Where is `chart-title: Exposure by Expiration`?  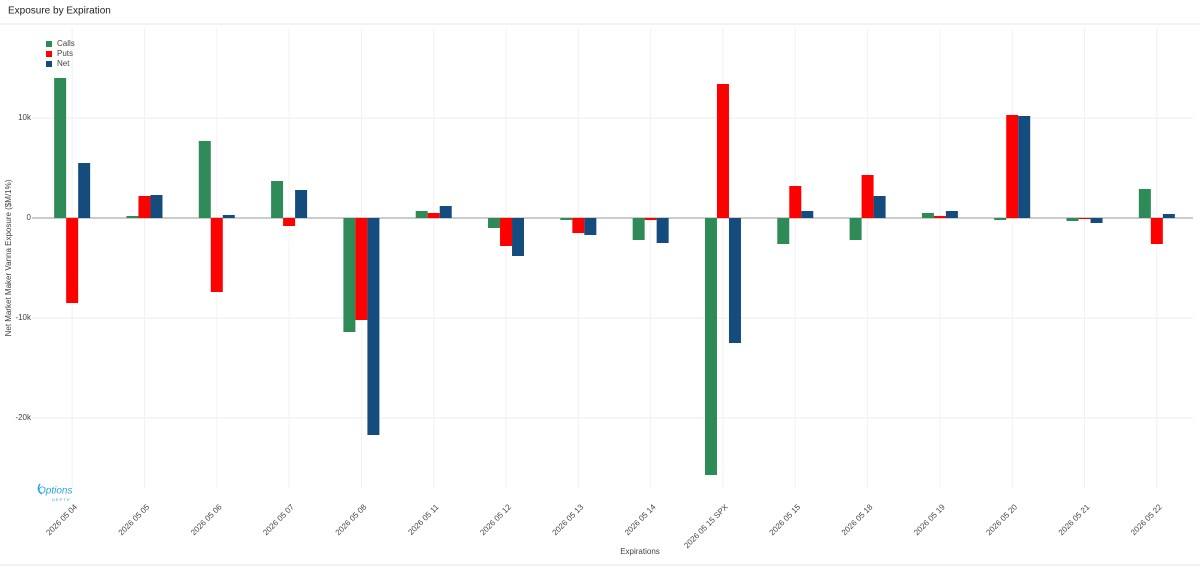
chart-title: Exposure by Expiration is located at coordinates (59, 11).